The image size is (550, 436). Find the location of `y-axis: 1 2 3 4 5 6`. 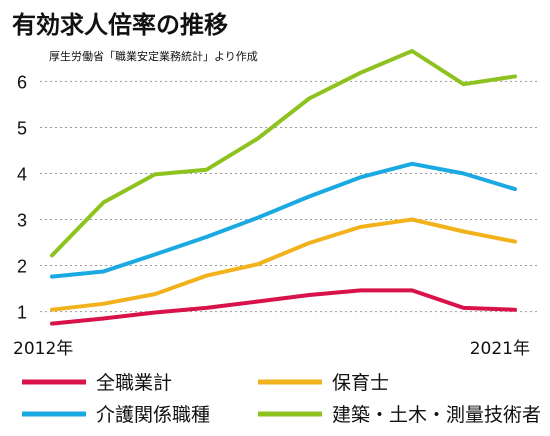

y-axis: 1 2 3 4 5 6 is located at coordinates (22, 197).